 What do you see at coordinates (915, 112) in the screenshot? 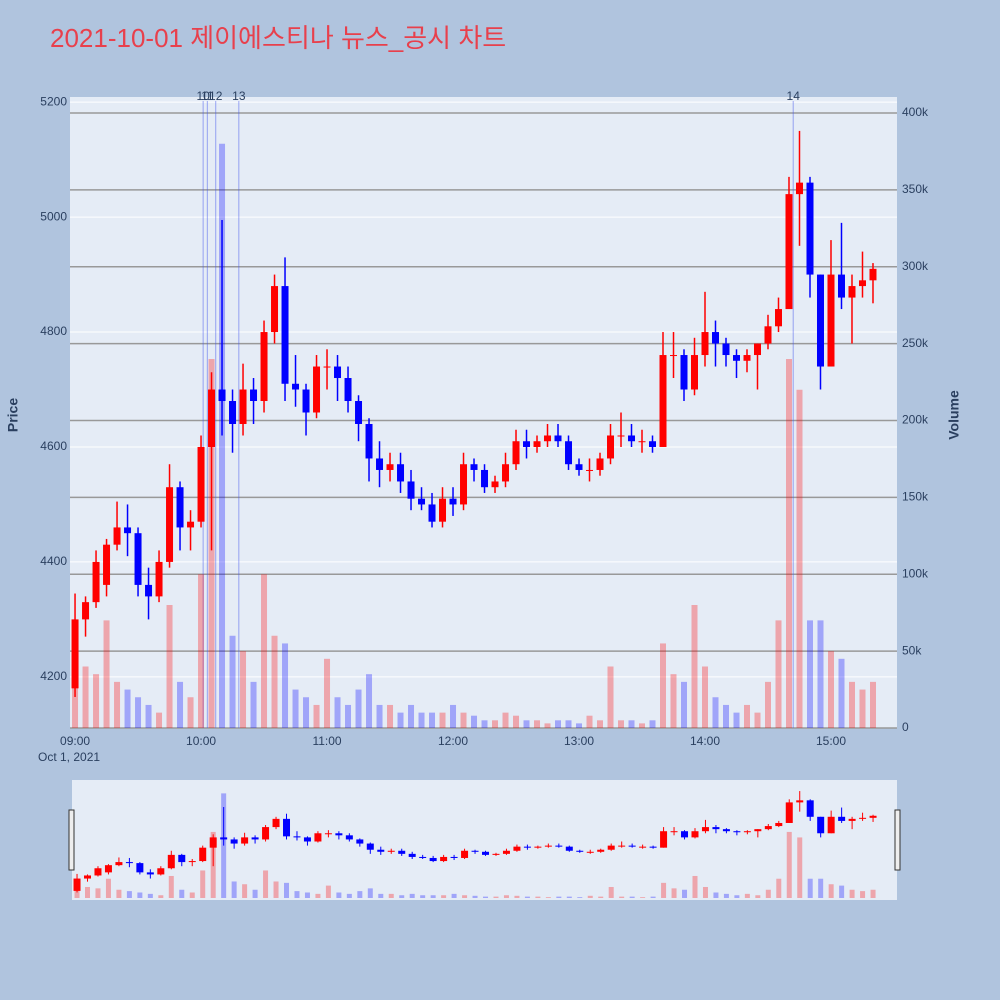
I see `y2-tick-label: 400k` at bounding box center [915, 112].